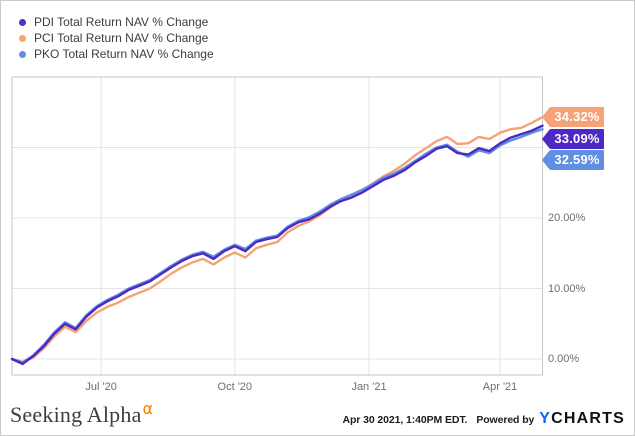 This screenshot has height=436, width=635. I want to click on x-axis-tick-label: Apr '21, so click(500, 387).